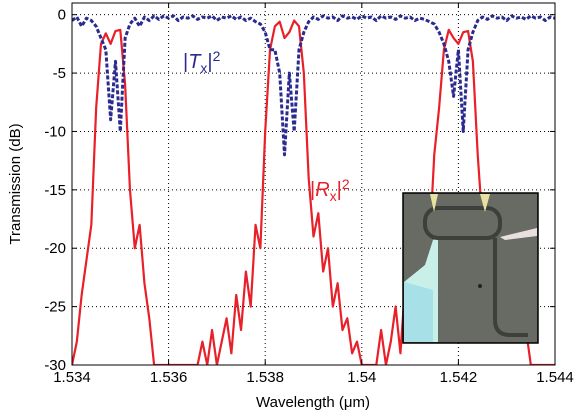  I want to click on y-tick-label: -30, so click(55, 365).